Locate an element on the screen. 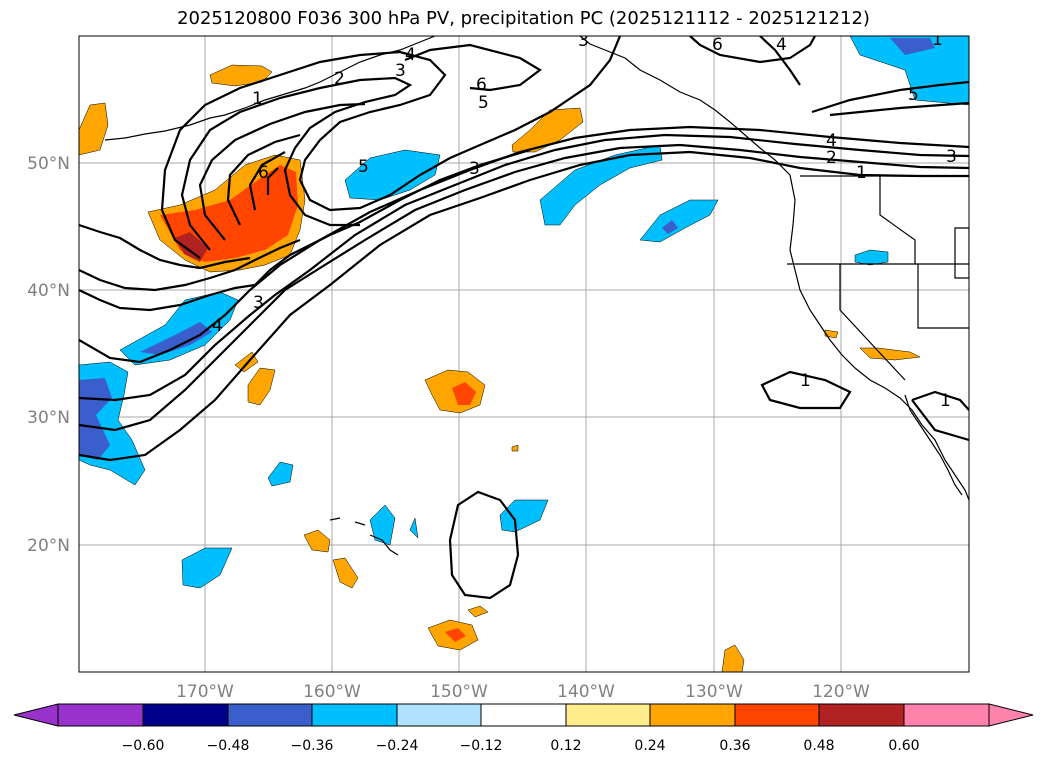 The image size is (1047, 765). neg-area-sw is located at coordinates (207, 568).